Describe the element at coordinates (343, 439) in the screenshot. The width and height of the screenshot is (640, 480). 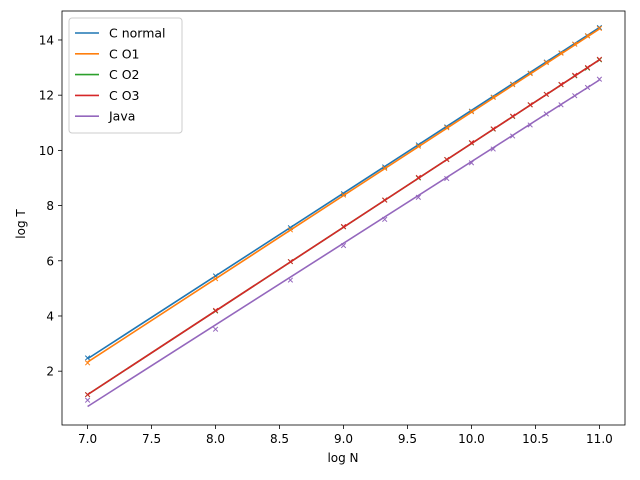
I see `x-tick-label: 9.0` at that location.